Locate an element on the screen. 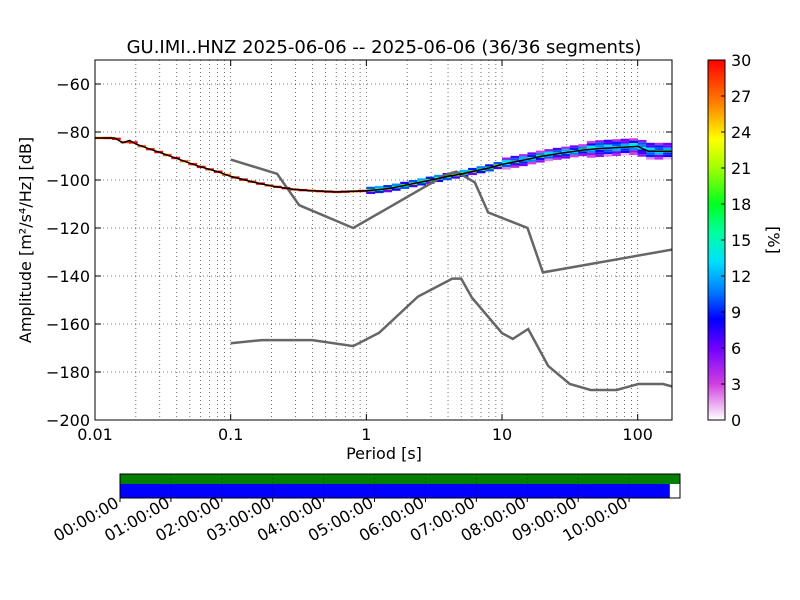 The height and width of the screenshot is (600, 800). colorbar-tick-label: 24 is located at coordinates (741, 132).